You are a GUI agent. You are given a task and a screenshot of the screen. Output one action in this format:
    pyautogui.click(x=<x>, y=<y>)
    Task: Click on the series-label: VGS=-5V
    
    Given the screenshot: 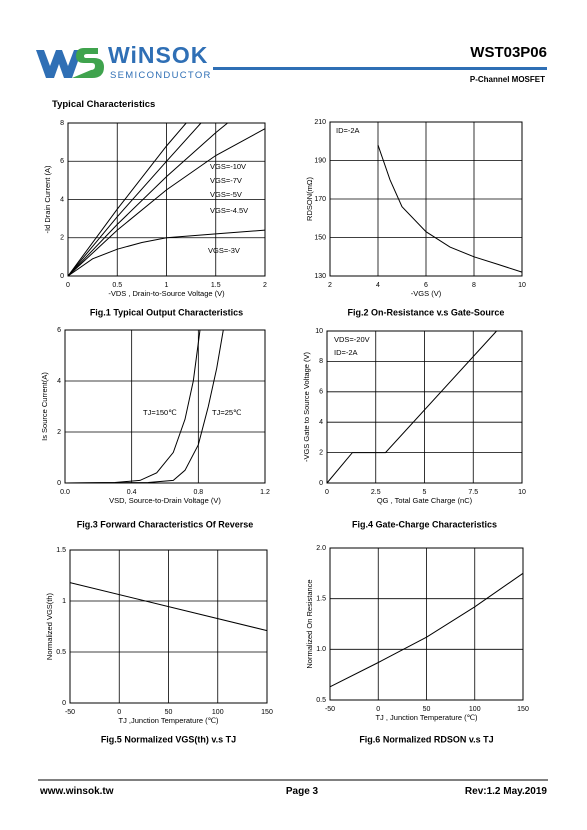 What is the action you would take?
    pyautogui.click(x=226, y=194)
    